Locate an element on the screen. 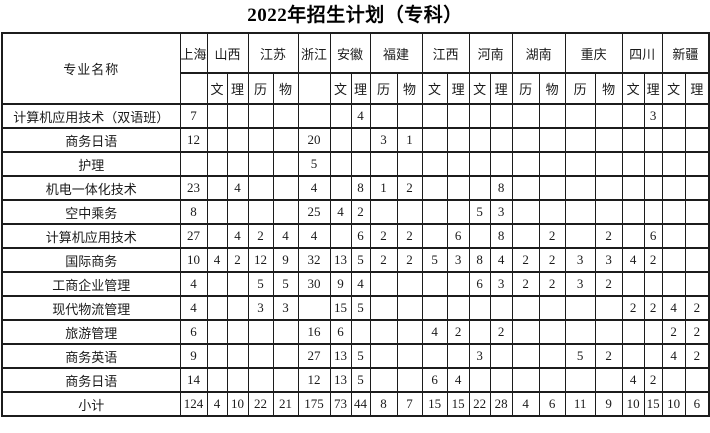 This screenshot has height=433, width=710. major-name-cell: 计算机应用技术 is located at coordinates (91, 236).